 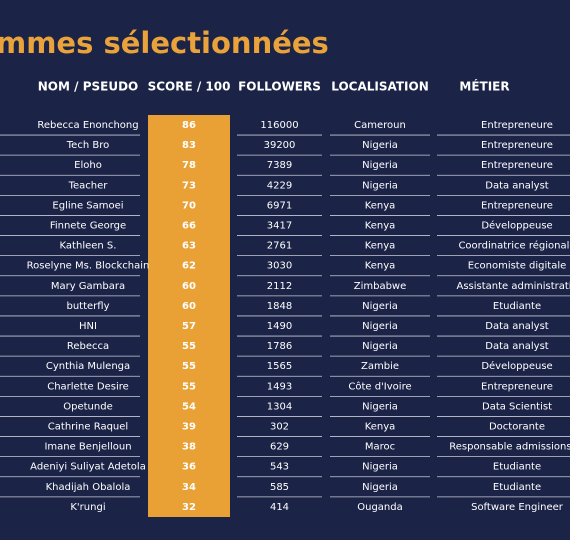 What do you see at coordinates (380, 447) in the screenshot?
I see `table-cell: Maroc` at bounding box center [380, 447].